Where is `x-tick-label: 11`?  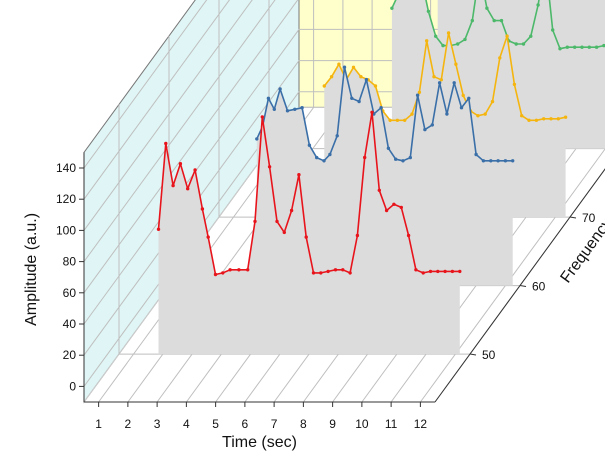 x-tick-label: 11 is located at coordinates (391, 424).